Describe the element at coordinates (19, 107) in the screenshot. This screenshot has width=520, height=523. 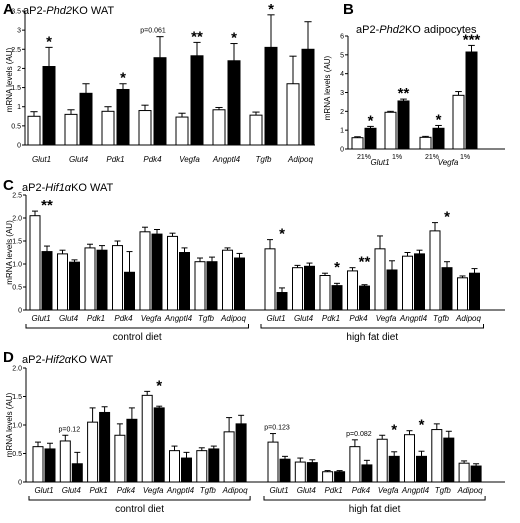
I see `y-tick-label: 1` at that location.